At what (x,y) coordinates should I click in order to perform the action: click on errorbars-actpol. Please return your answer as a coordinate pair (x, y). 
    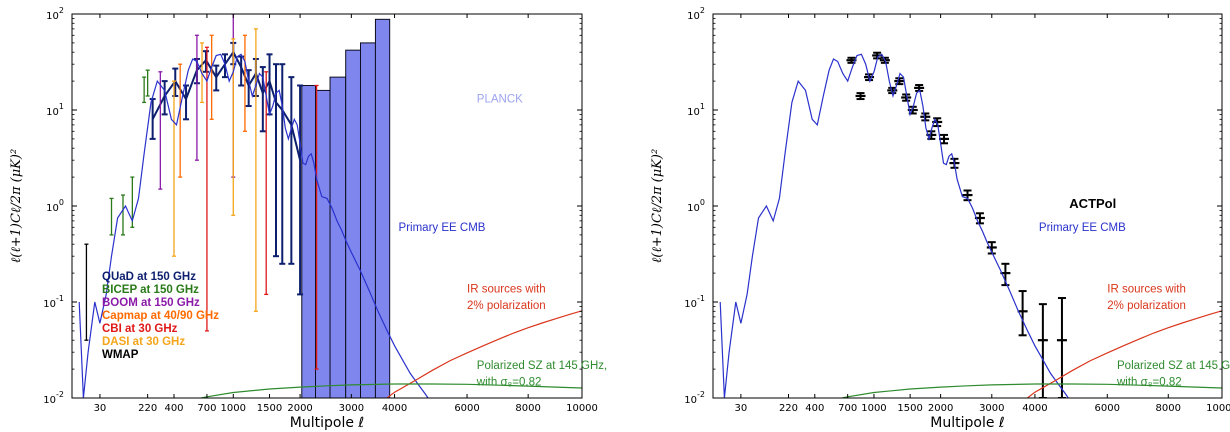
    Looking at the image, I should click on (956, 224).